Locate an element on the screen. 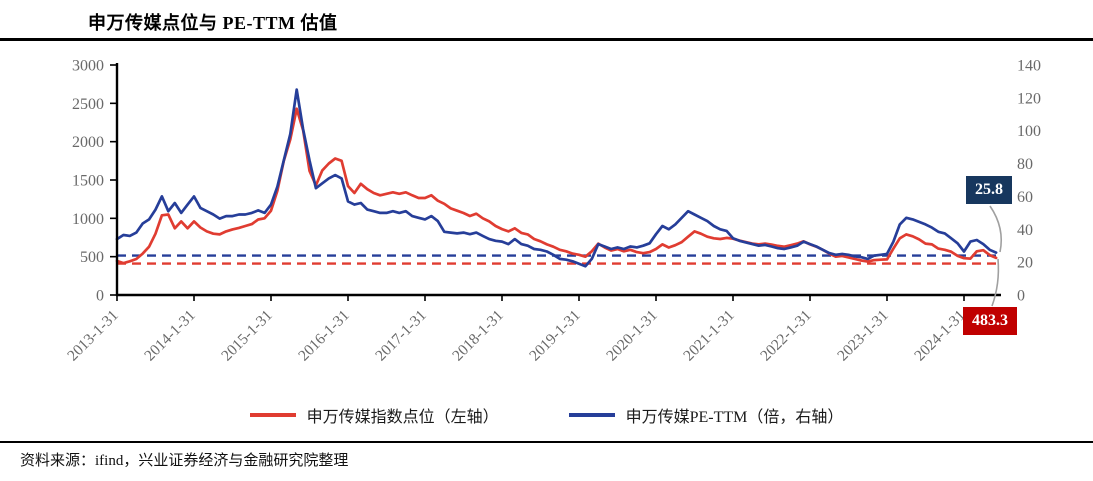  right-axis-tick-label: 40 is located at coordinates (1025, 230).